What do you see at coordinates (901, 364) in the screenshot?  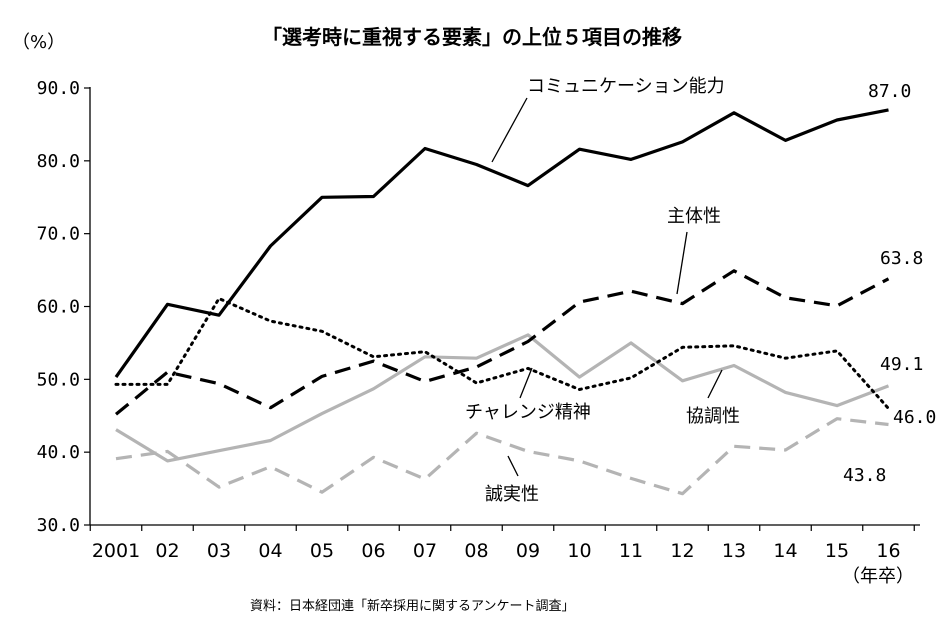 I see `end-value-kyochousei: 49.1` at bounding box center [901, 364].